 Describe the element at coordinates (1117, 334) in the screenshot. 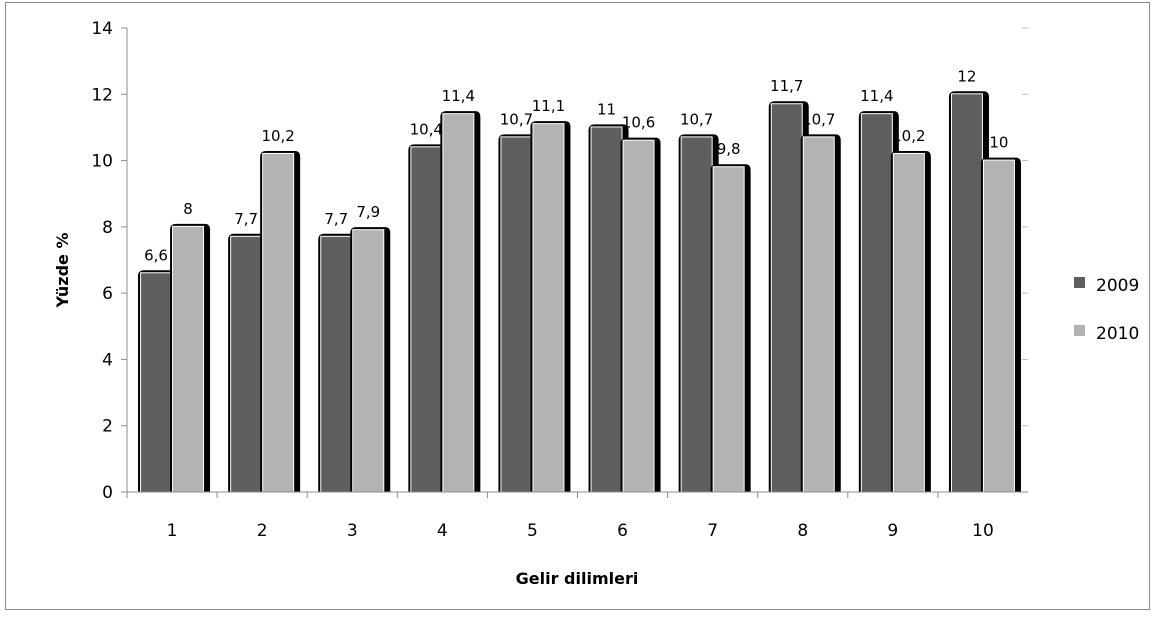

I see `legend-label-2010: 2010` at that location.